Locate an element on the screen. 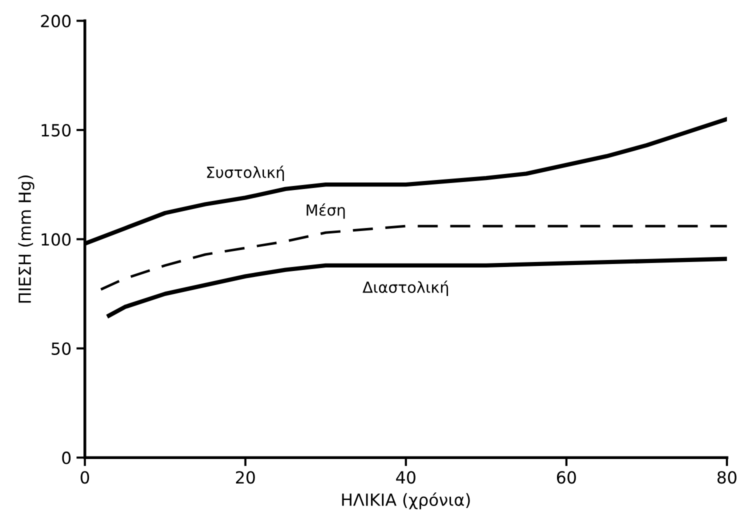  x-tick-label: 60 is located at coordinates (566, 477).